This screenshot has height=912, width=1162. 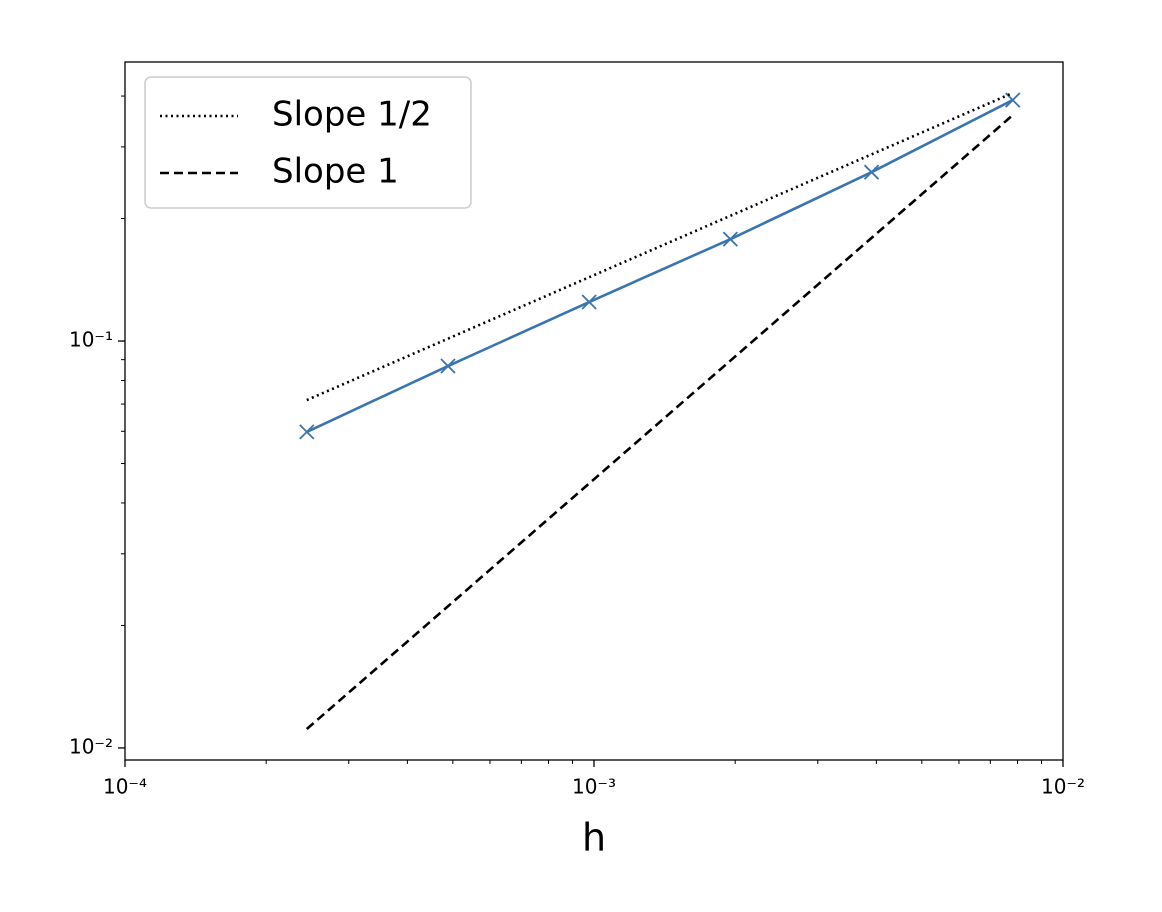 I want to click on x-axis-label: h, so click(x=594, y=838).